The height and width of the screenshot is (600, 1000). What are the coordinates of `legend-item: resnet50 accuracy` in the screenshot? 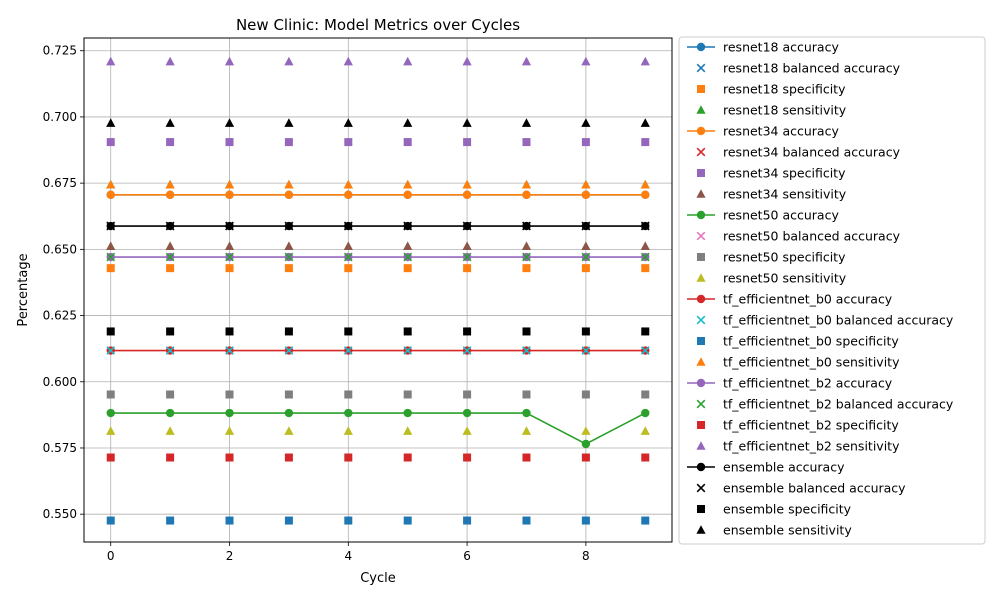 It's located at (763, 215).